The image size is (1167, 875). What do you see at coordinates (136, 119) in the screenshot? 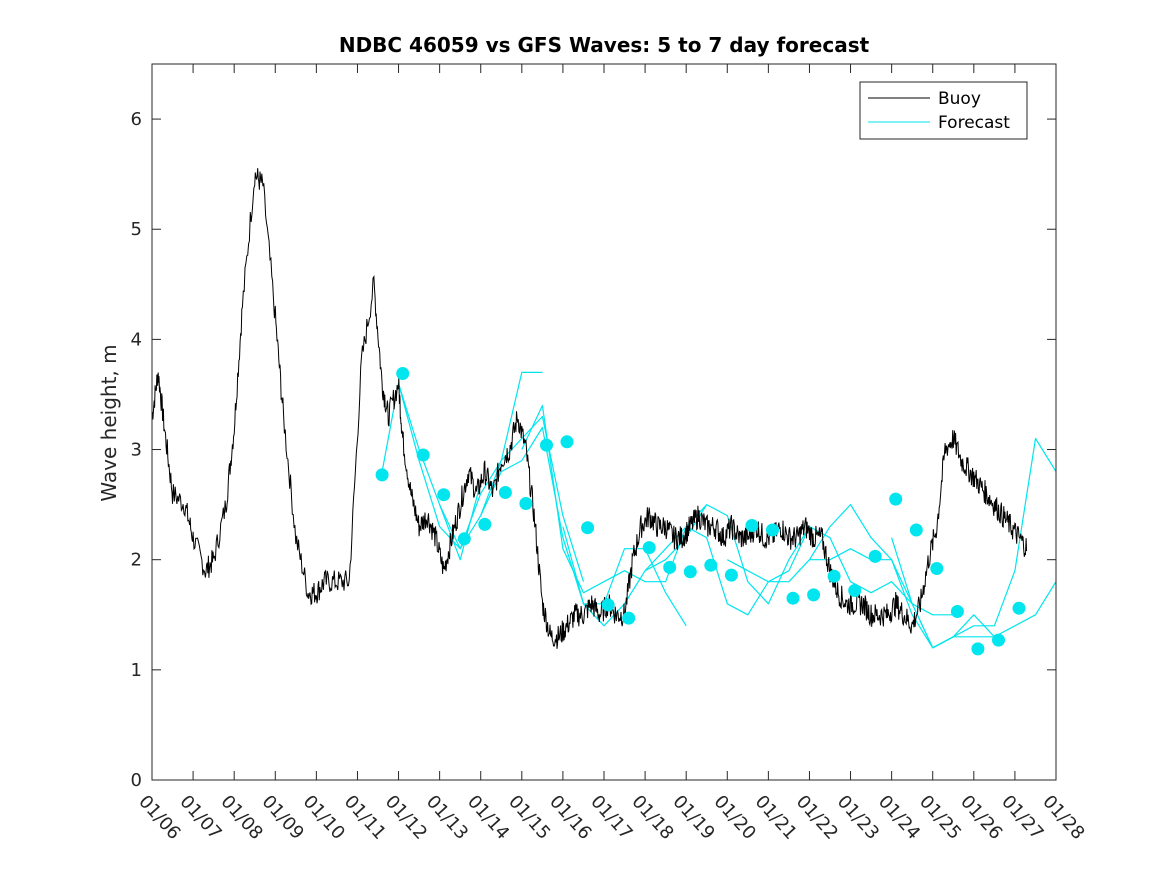
I see `y-tick-label: 6` at bounding box center [136, 119].